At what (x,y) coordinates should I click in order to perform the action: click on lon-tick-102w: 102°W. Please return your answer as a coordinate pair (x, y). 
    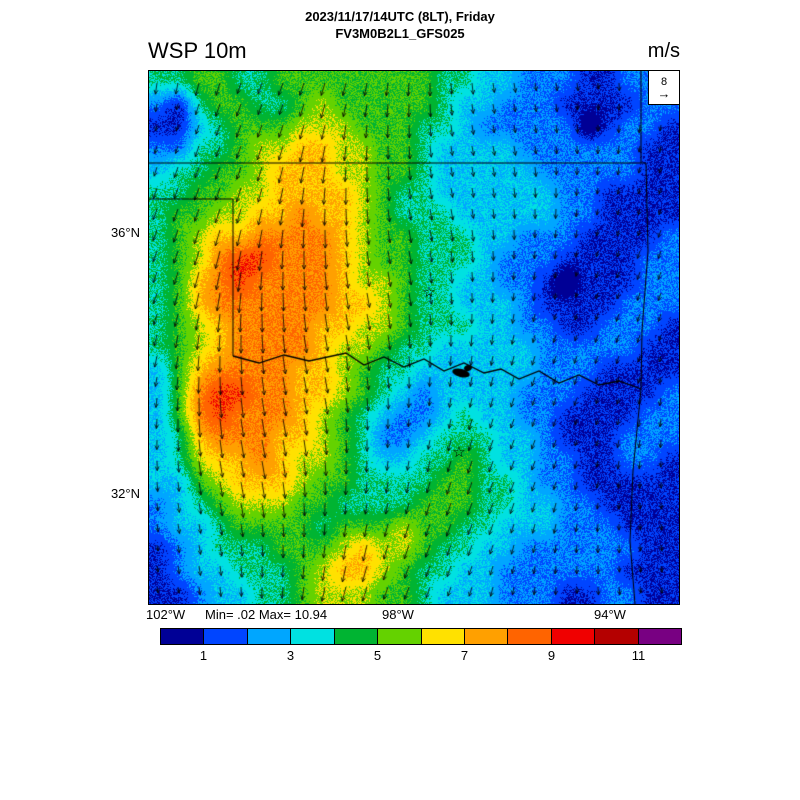
    Looking at the image, I should click on (166, 614).